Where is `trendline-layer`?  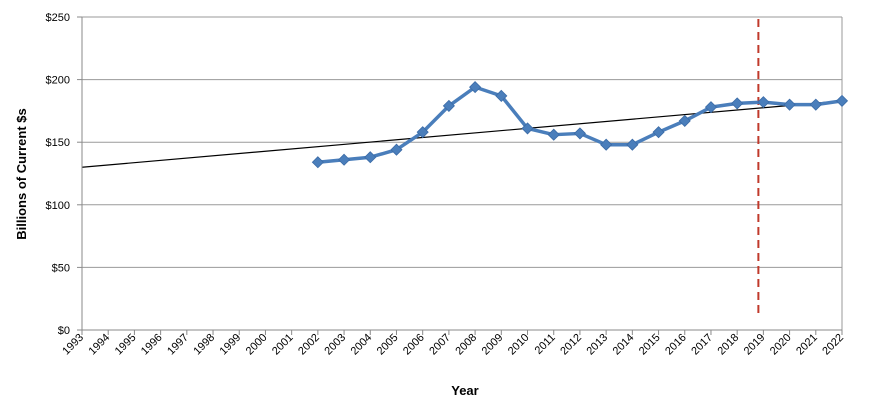 trendline-layer is located at coordinates (462, 134).